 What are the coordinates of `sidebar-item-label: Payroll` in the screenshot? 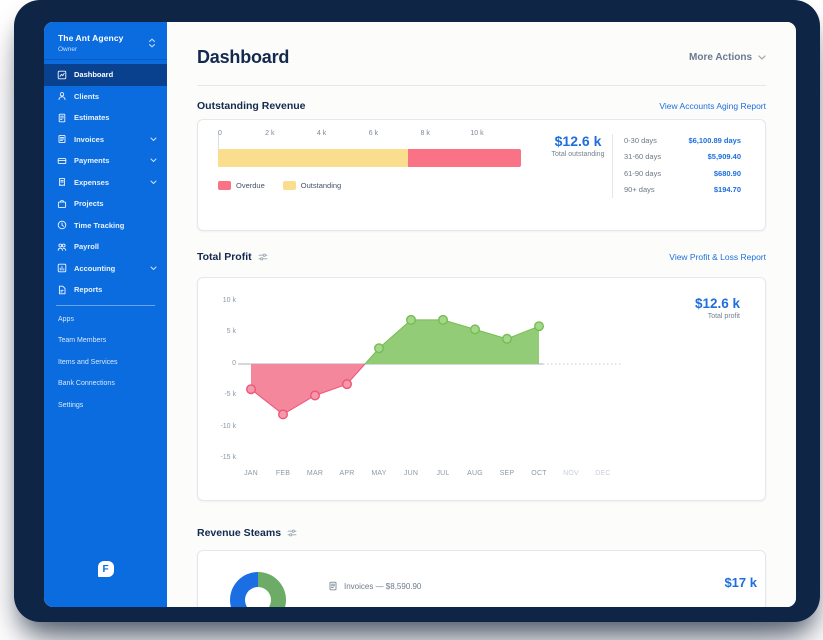 It's located at (87, 247).